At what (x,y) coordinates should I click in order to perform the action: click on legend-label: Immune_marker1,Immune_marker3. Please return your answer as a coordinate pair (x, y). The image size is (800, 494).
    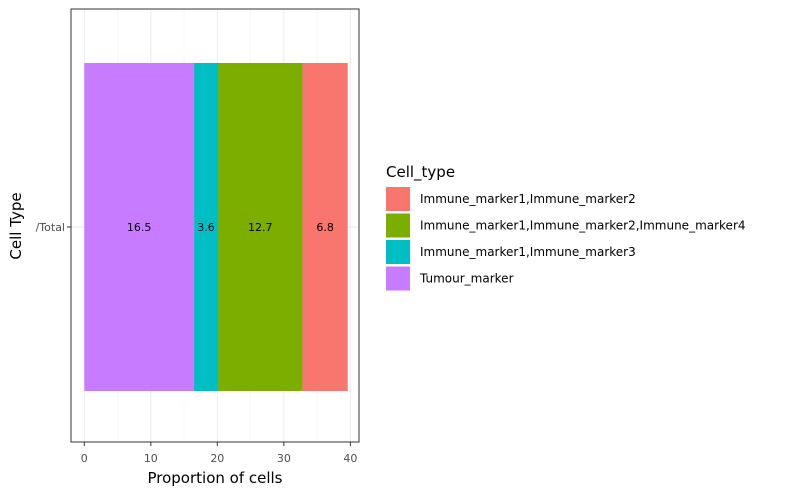
    Looking at the image, I should click on (528, 252).